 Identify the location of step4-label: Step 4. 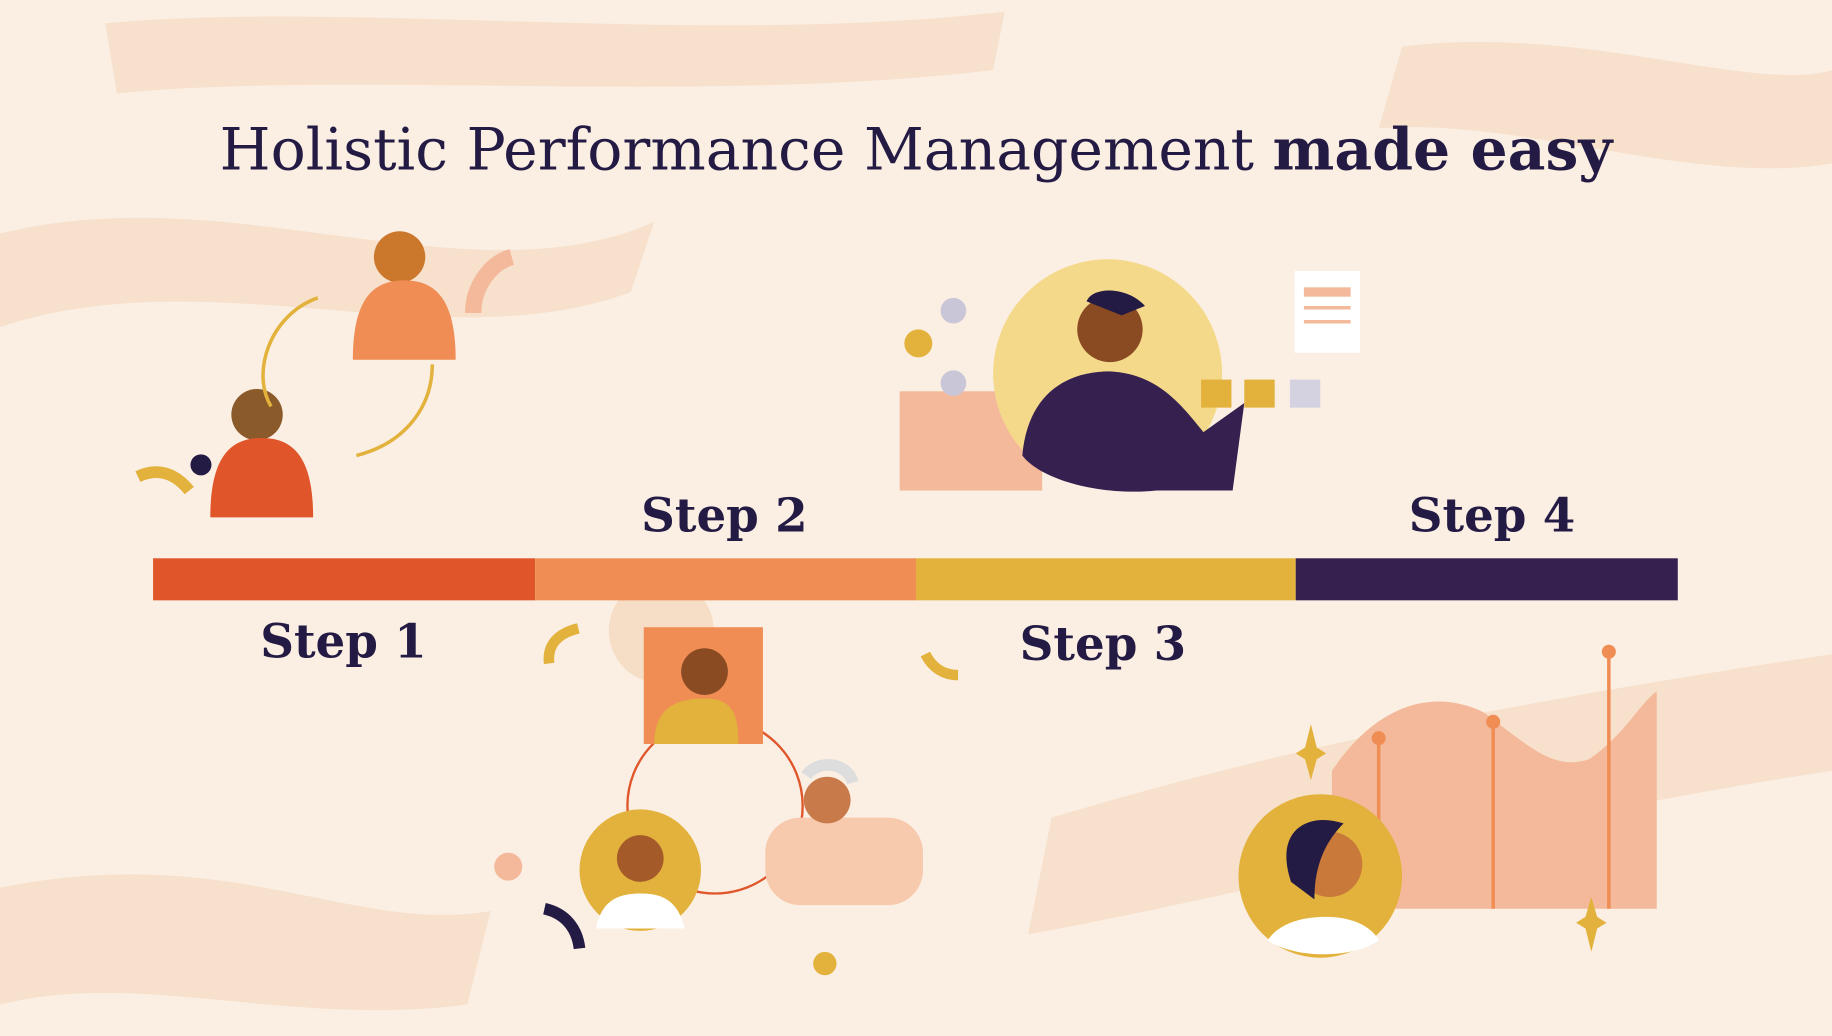
(1492, 515).